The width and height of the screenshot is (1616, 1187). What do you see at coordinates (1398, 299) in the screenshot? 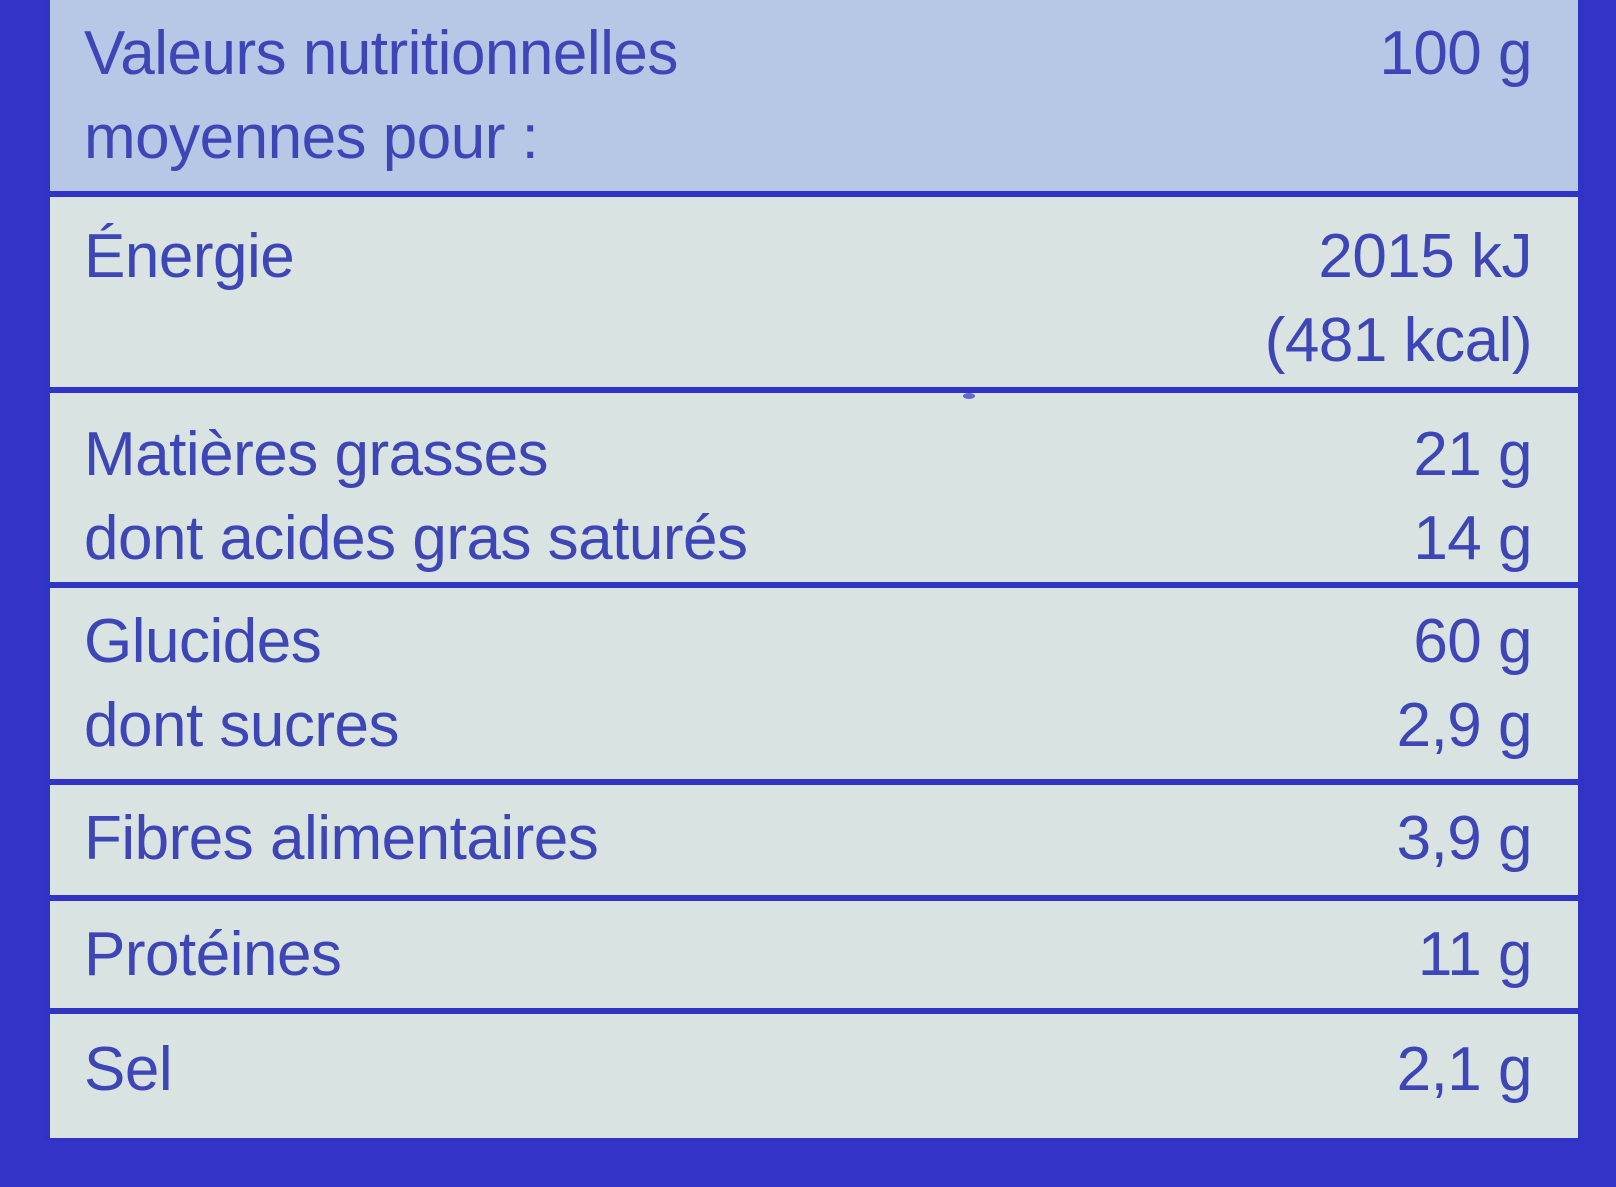
I see `energy-value-column: 2015 kJ (481 kcal)` at bounding box center [1398, 299].